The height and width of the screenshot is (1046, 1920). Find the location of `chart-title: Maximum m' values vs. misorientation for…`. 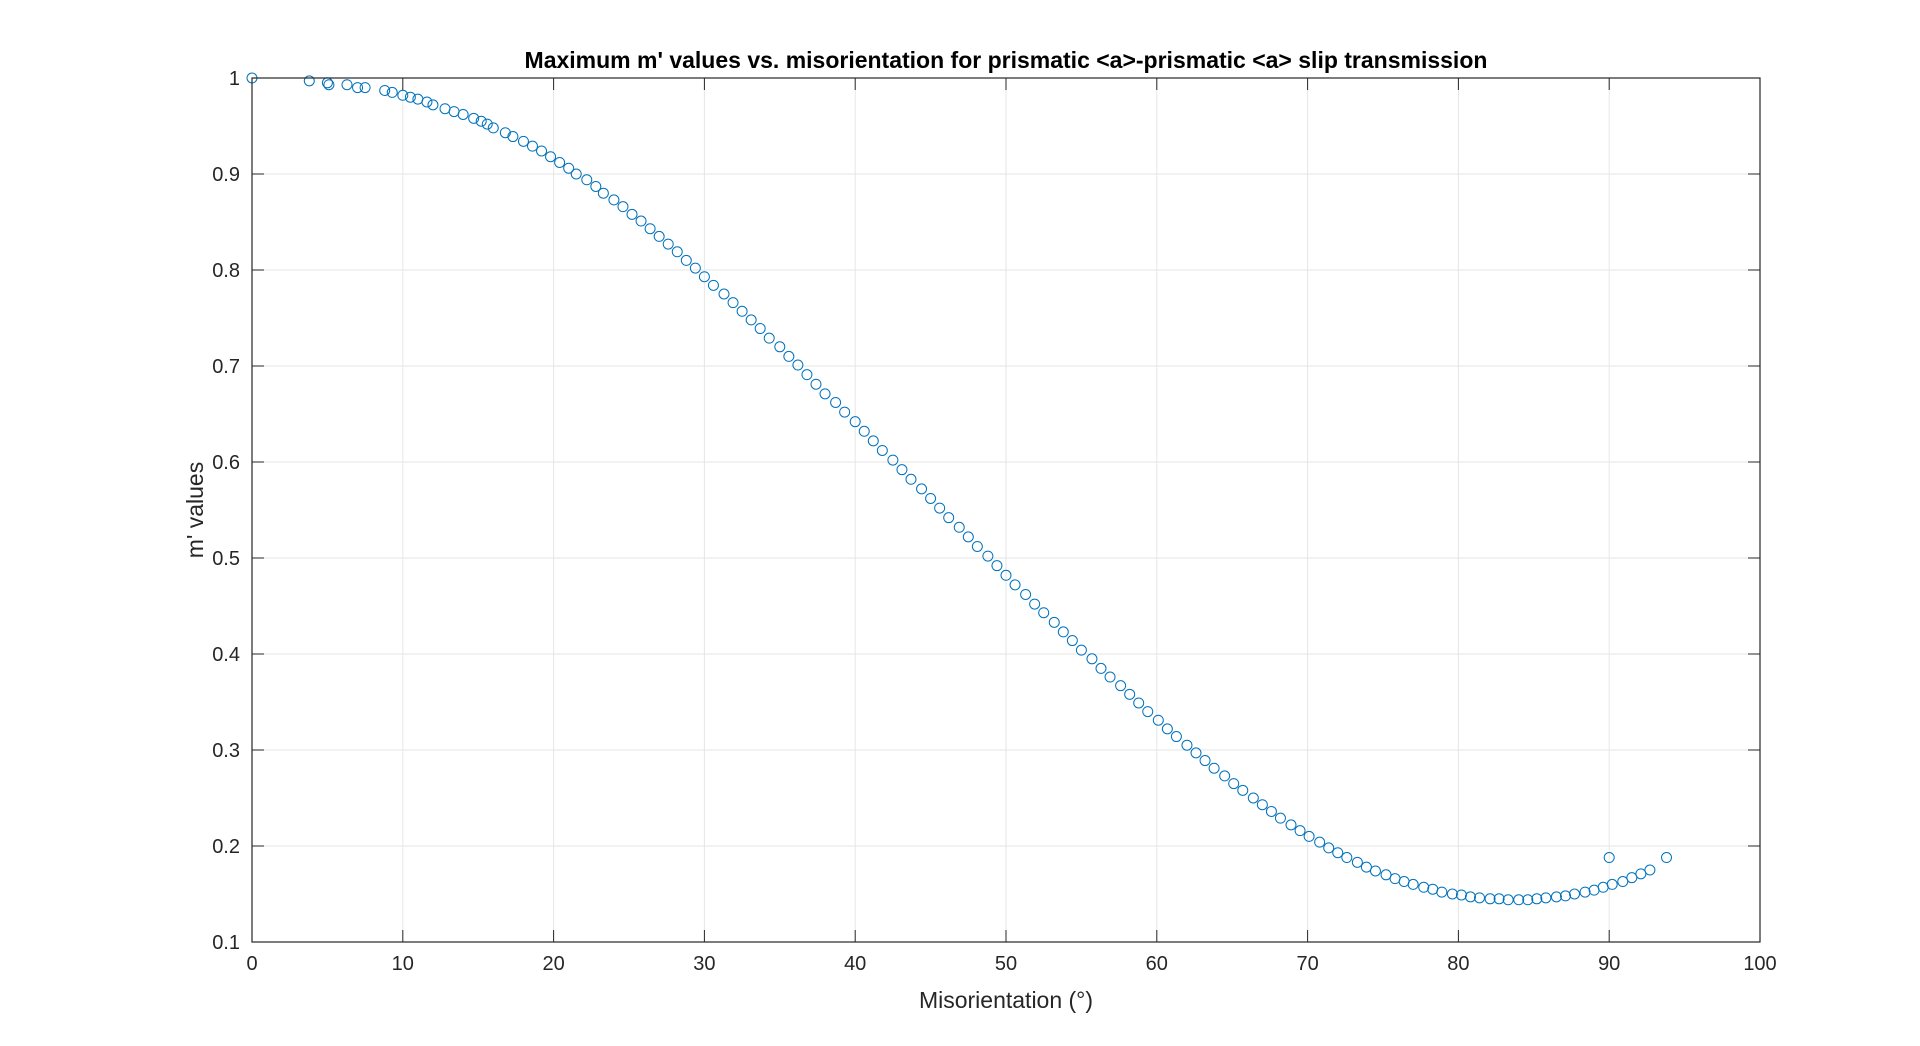

chart-title: Maximum m' values vs. misorientation for… is located at coordinates (1006, 60).